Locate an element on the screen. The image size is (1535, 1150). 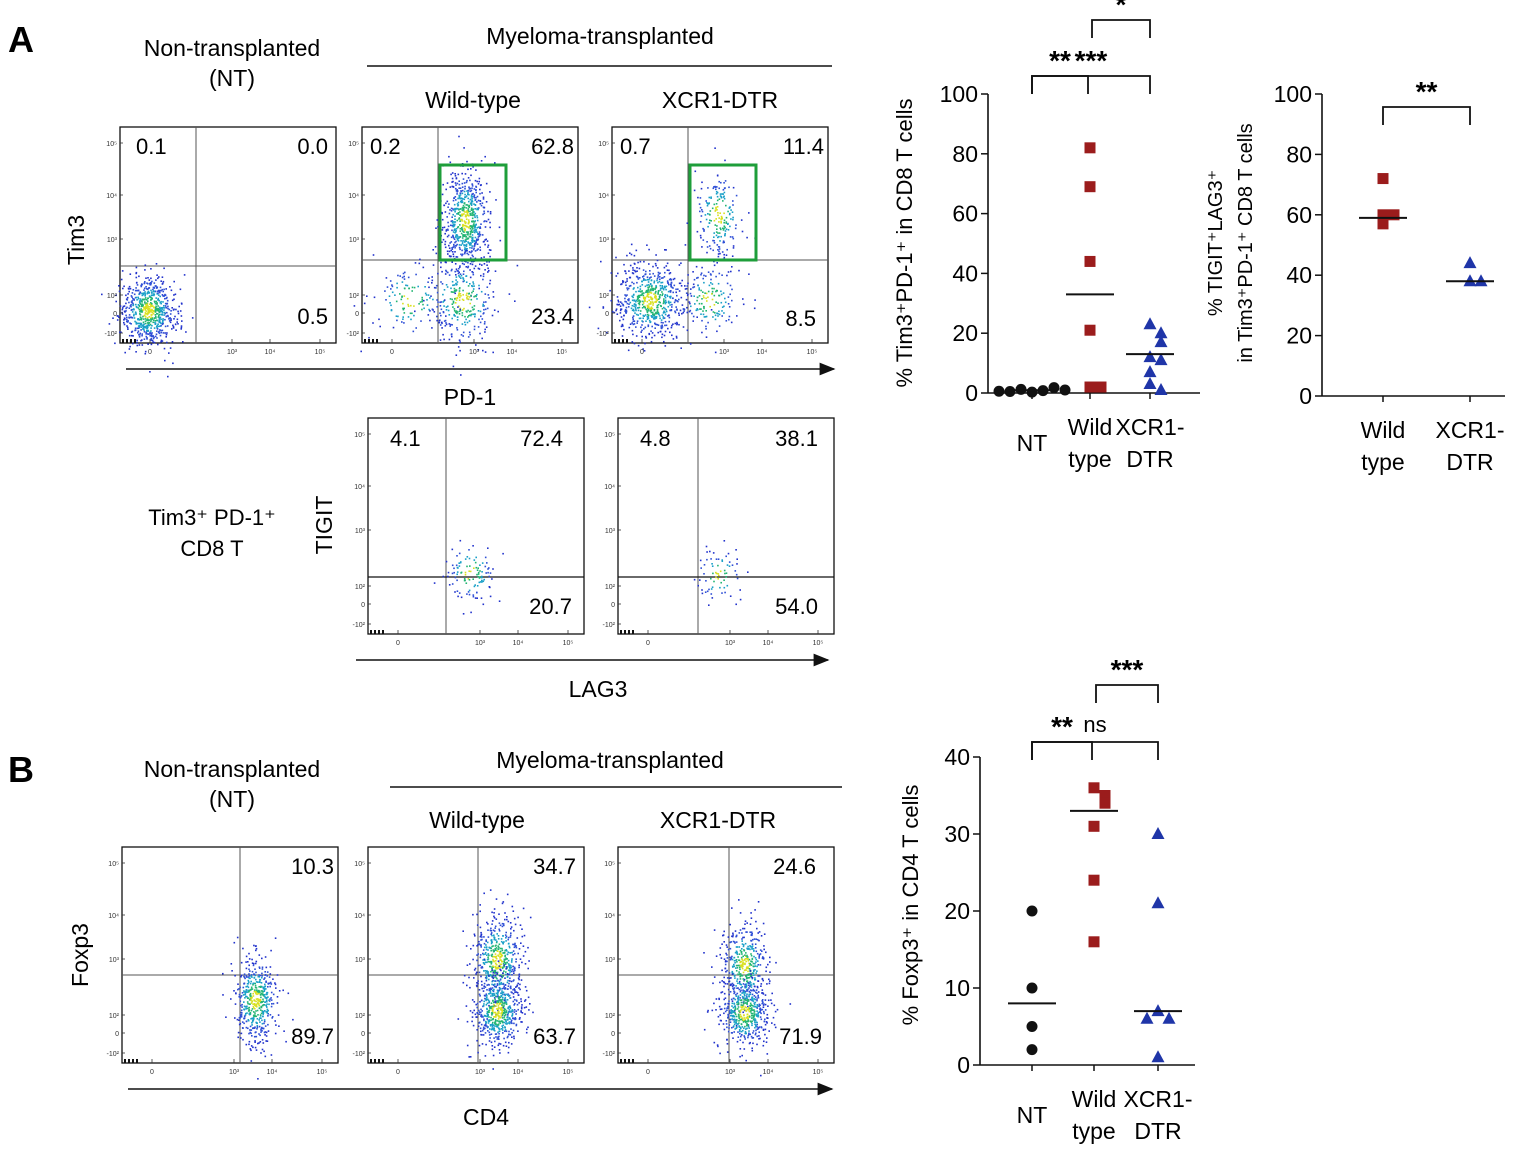
cell-density-cloud is located at coordinates (497, 958).